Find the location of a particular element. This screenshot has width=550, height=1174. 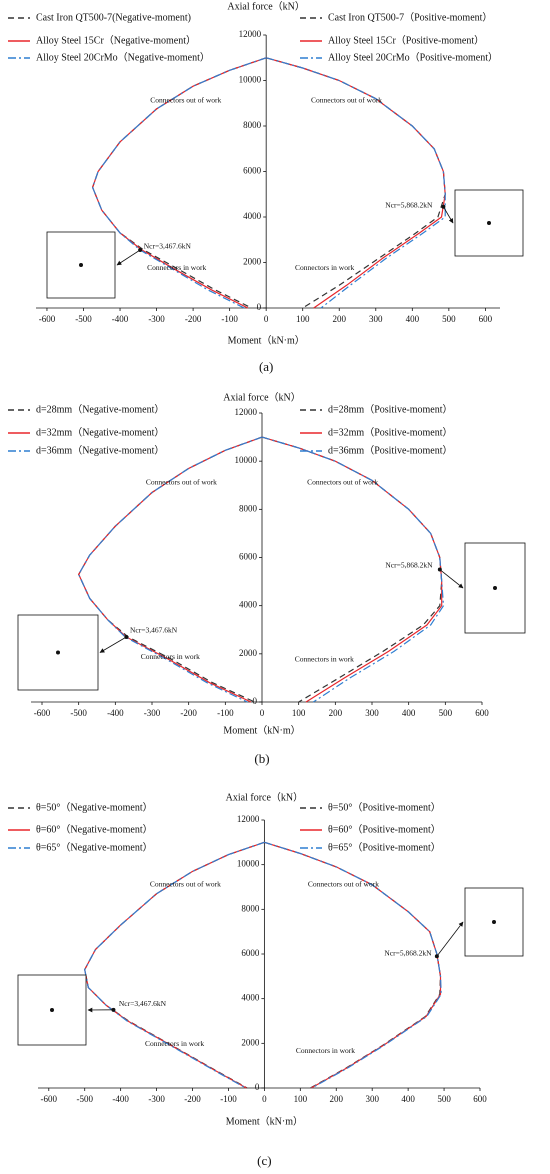

legend-label: Alloy Steel 15Cr（Positive-moment） is located at coordinates (406, 40).